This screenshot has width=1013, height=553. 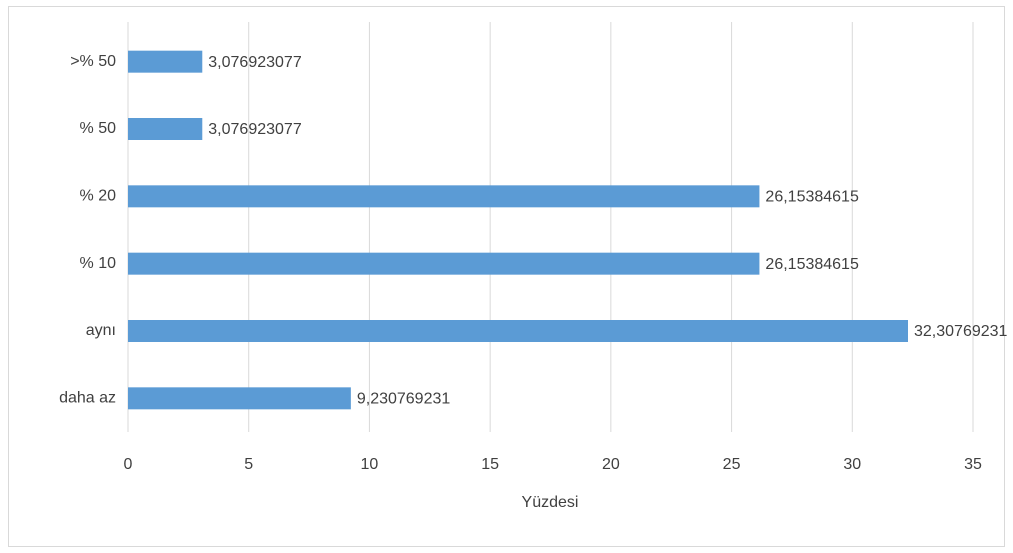 I want to click on x-tick-label: 0, so click(x=128, y=464).